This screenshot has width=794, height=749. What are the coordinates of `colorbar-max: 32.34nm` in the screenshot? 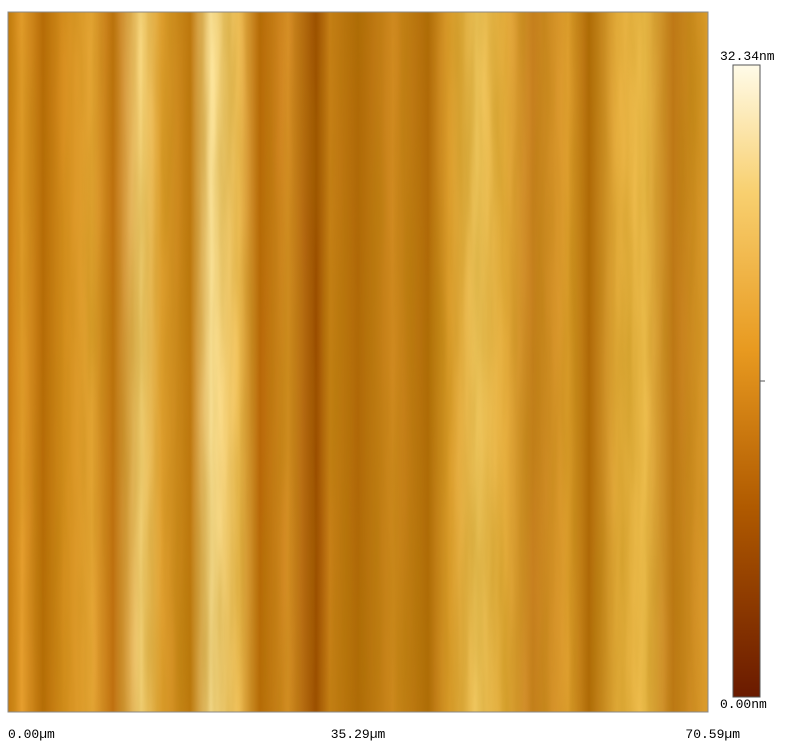 It's located at (747, 56).